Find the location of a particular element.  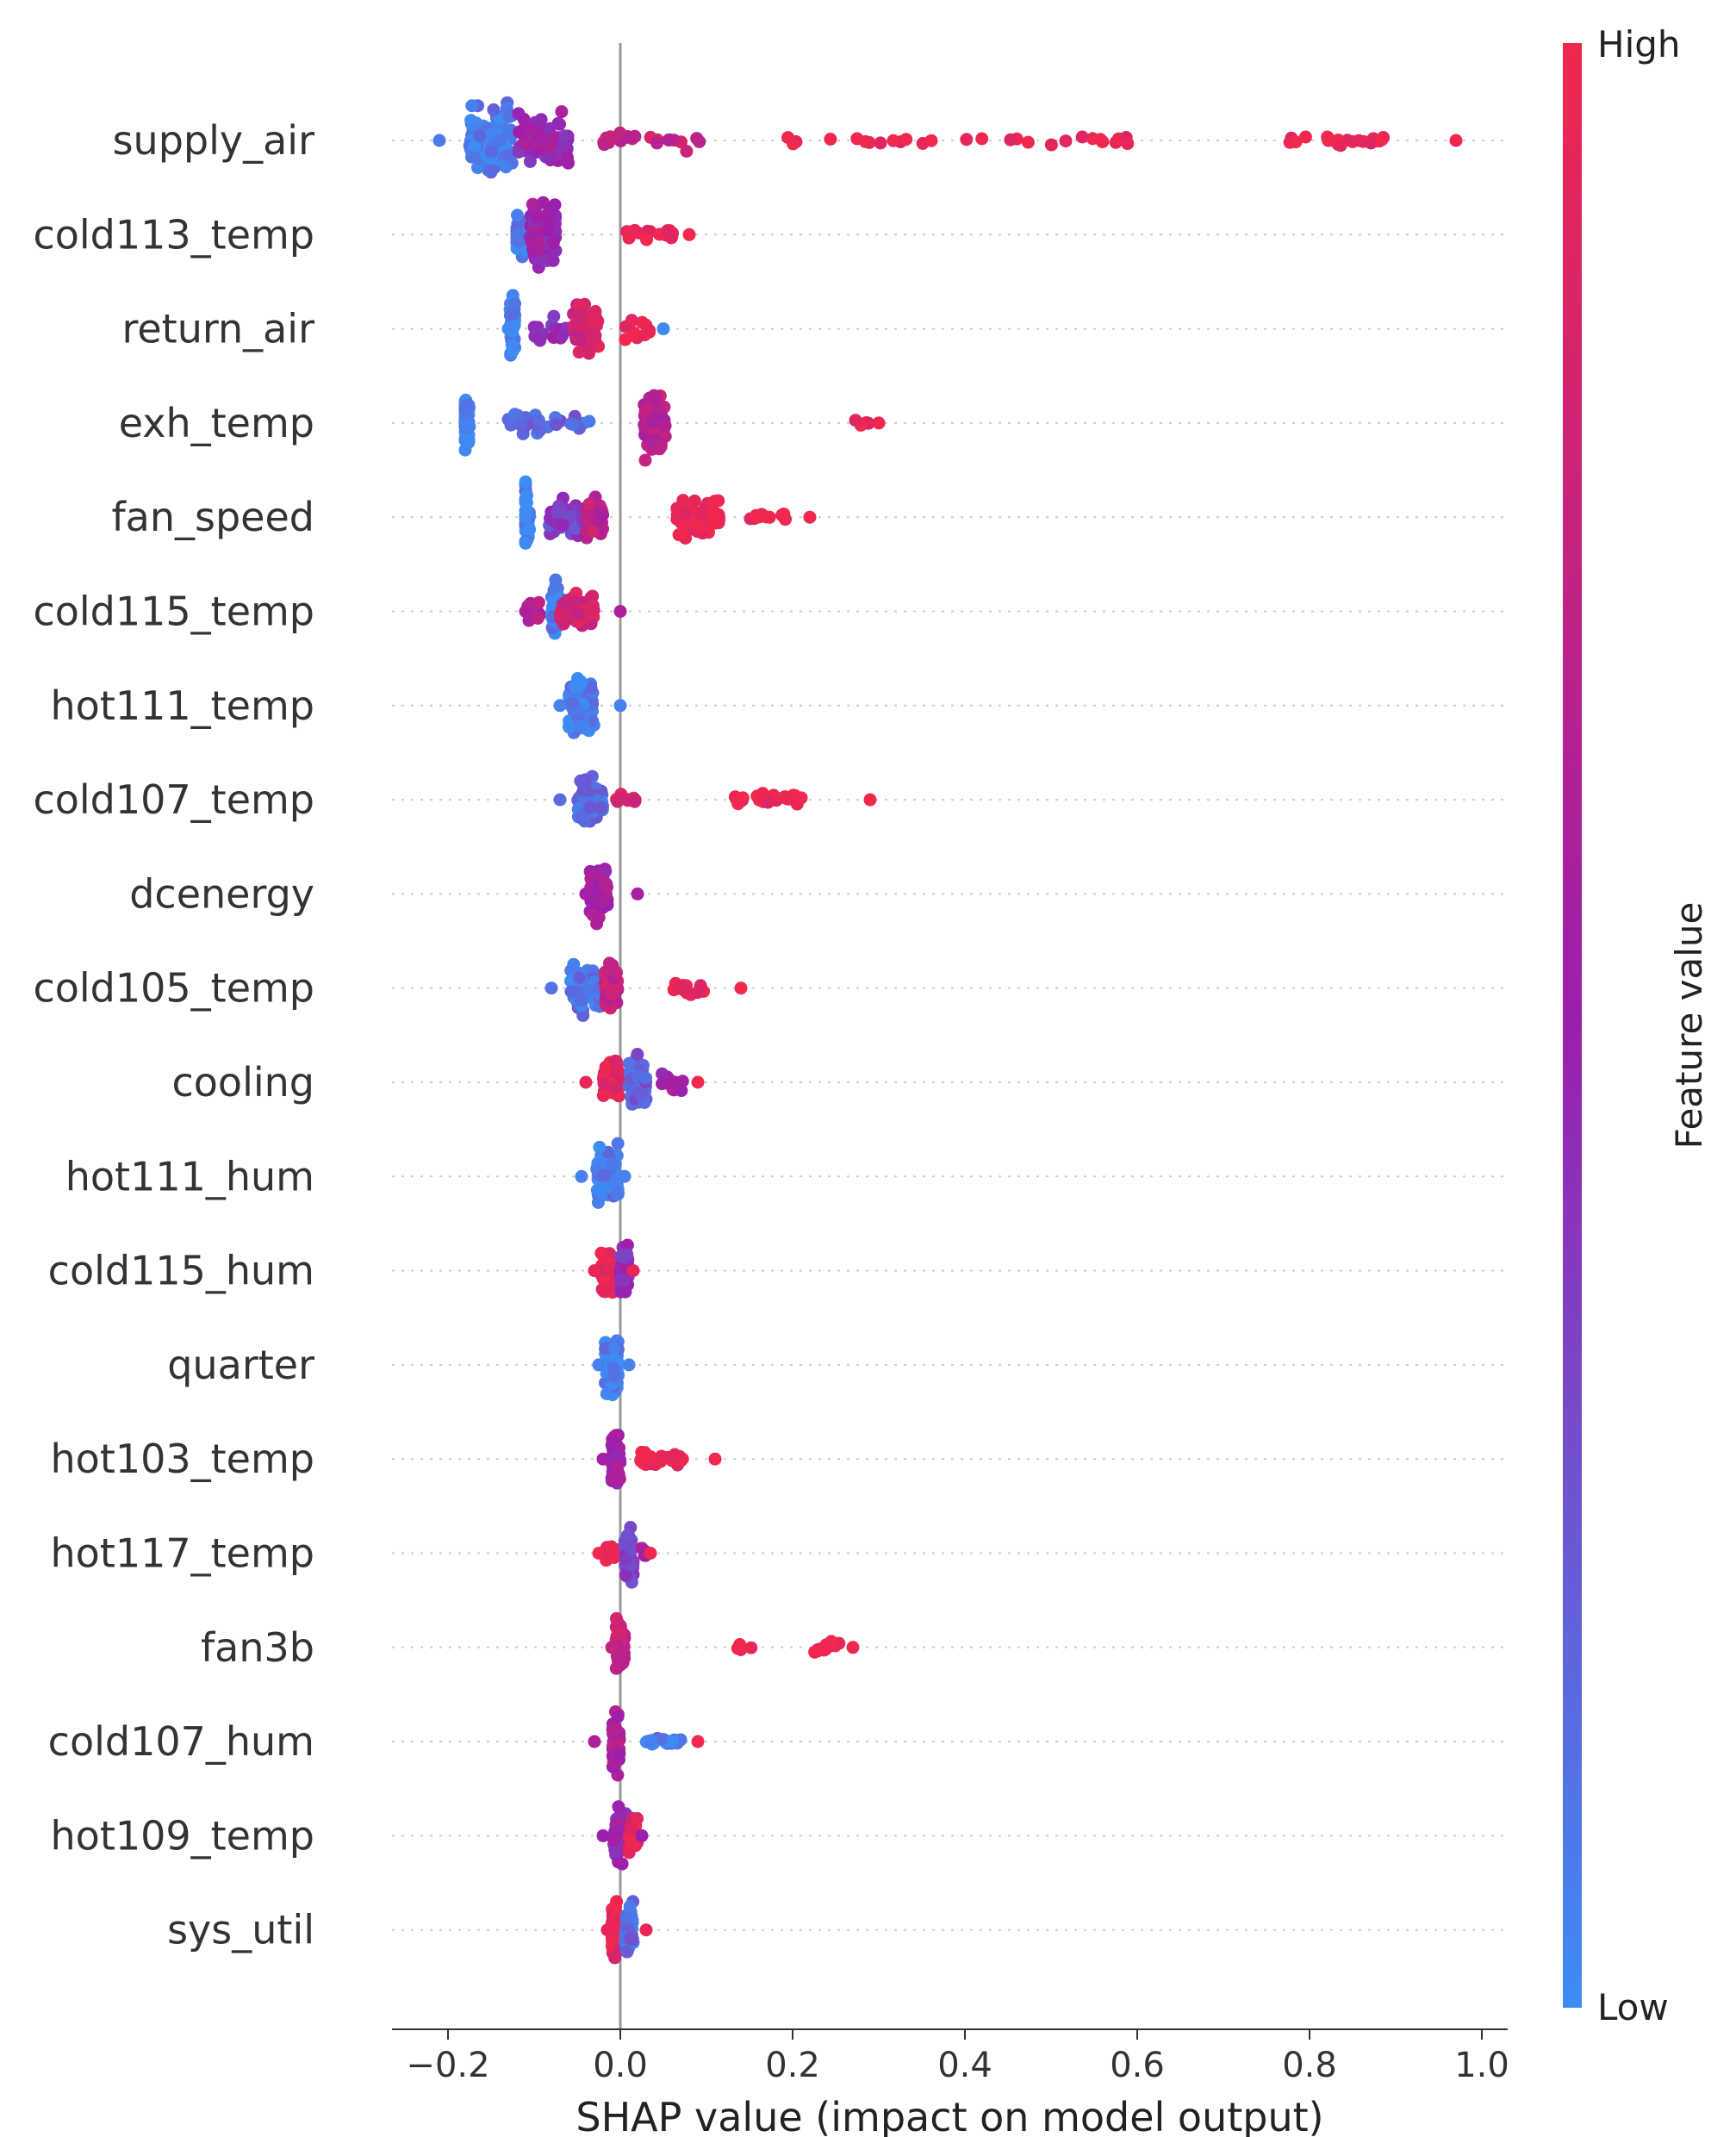

feature-label-supply_air: supply_air is located at coordinates (214, 140).